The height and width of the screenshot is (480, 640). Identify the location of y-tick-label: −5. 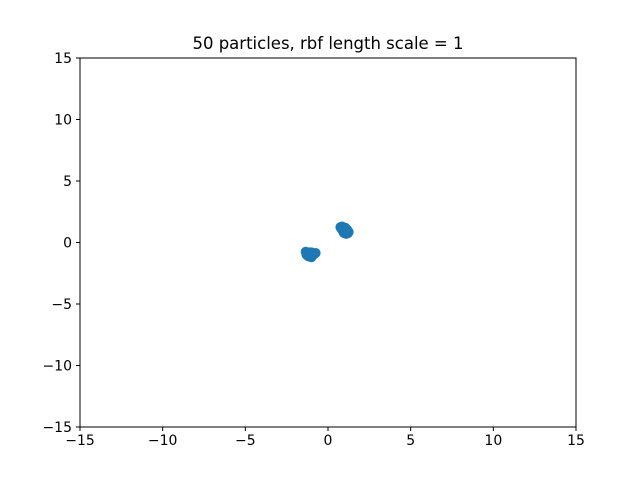
(61, 305).